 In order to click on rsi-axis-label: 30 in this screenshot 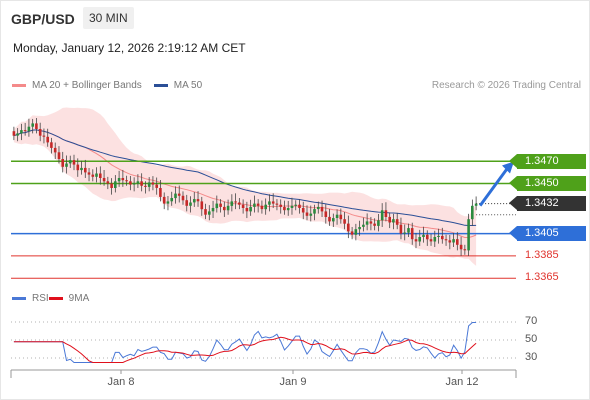, I will do `click(531, 357)`.